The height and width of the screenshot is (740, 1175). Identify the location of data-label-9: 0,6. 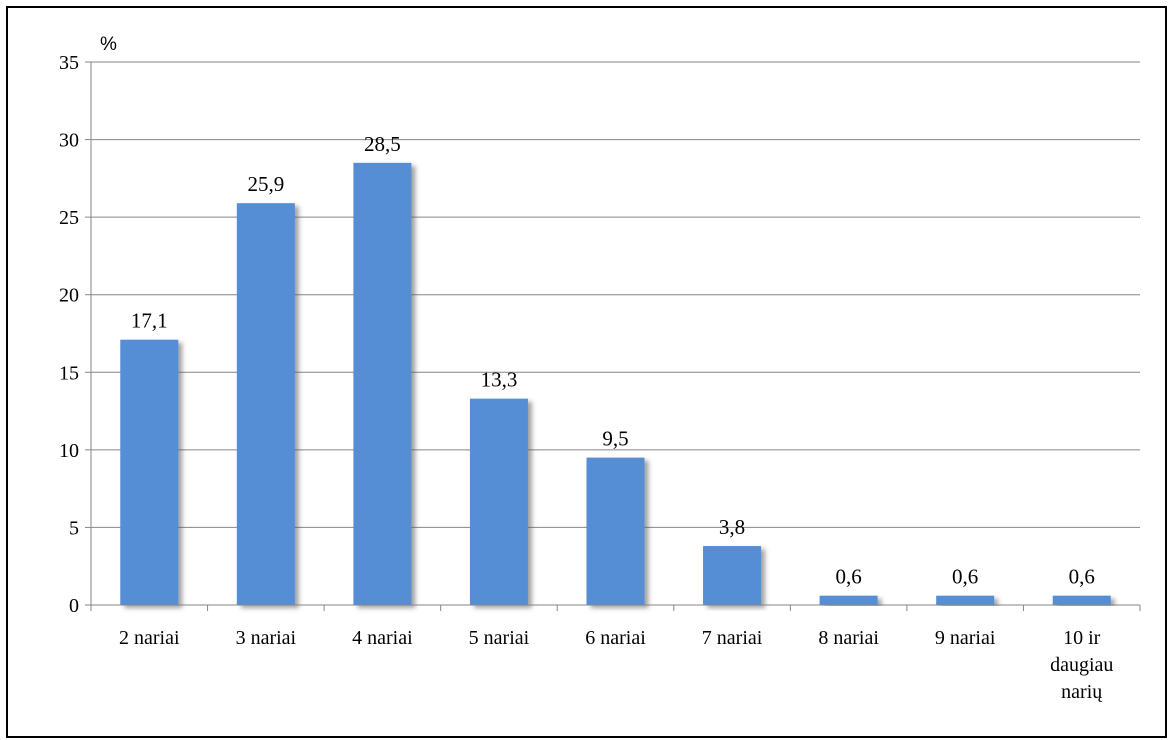
(1082, 577).